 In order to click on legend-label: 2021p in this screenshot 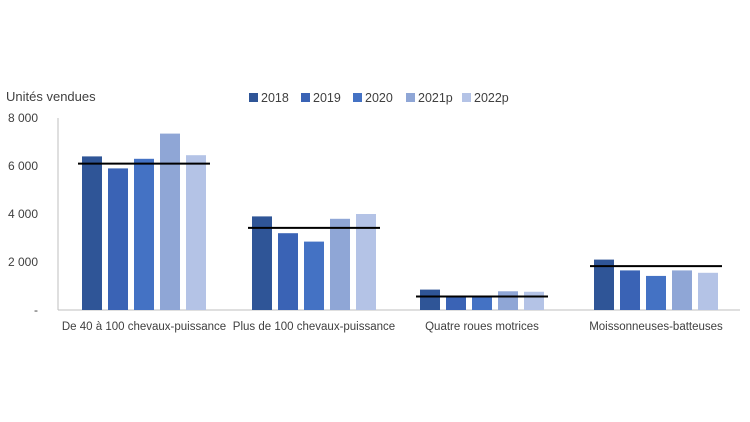, I will do `click(435, 98)`.